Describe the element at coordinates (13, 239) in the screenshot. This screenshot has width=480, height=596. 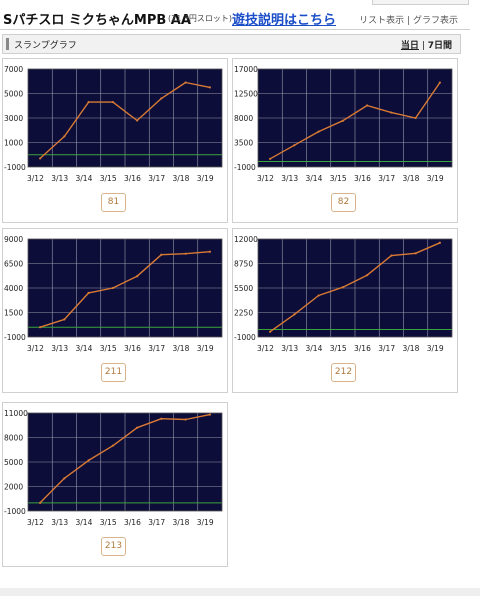
I see `y-tick-label: 9000` at that location.